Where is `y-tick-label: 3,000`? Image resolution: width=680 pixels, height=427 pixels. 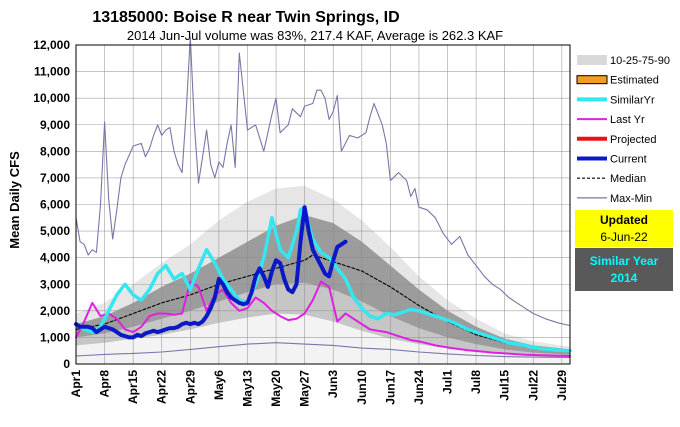
y-tick-label: 3,000 is located at coordinates (55, 284).